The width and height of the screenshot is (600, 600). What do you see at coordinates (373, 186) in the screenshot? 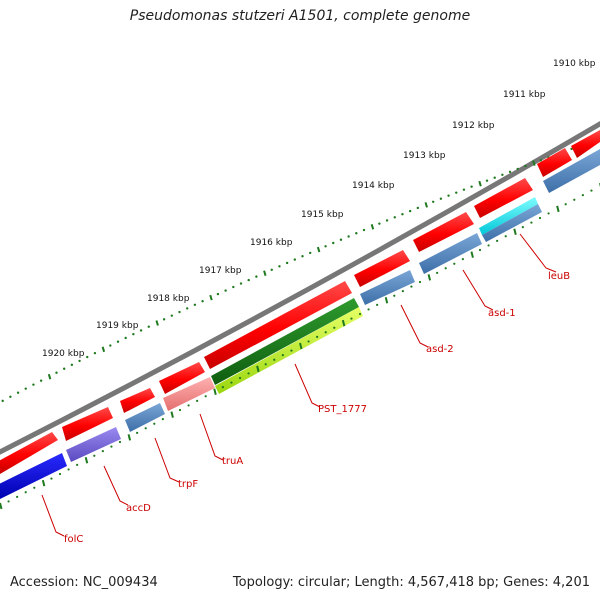
I see `position-label: 1914 kbp` at bounding box center [373, 186].